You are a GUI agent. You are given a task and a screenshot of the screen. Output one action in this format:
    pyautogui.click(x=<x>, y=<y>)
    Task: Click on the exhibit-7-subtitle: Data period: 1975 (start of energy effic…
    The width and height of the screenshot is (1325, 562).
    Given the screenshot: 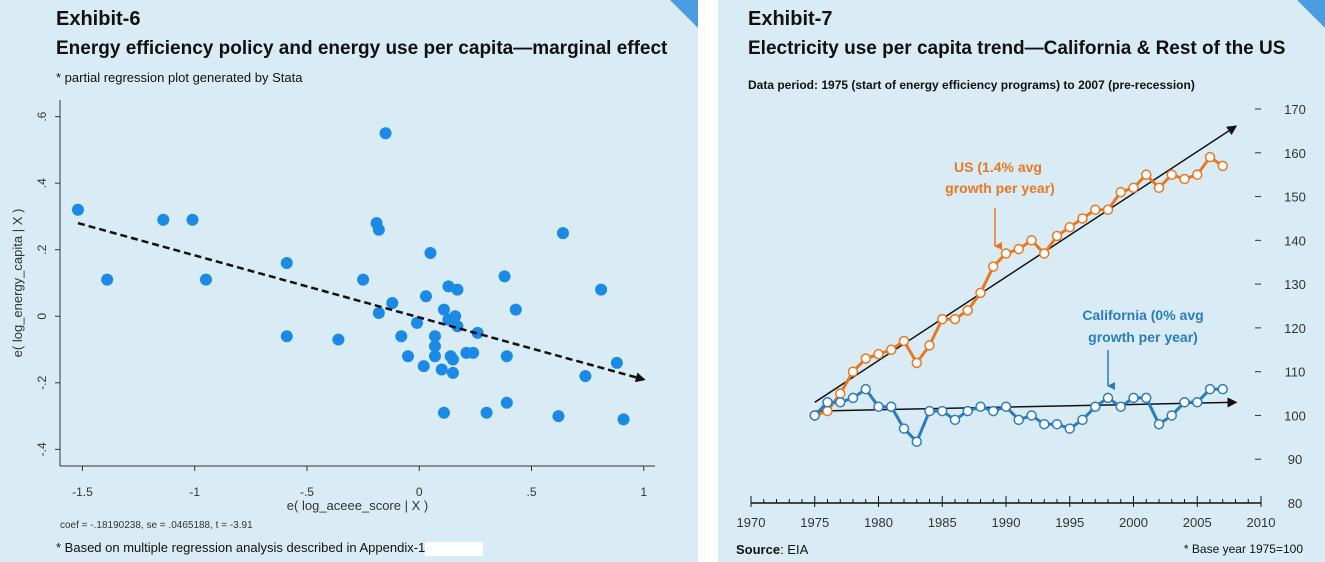 What is the action you would take?
    pyautogui.click(x=971, y=85)
    